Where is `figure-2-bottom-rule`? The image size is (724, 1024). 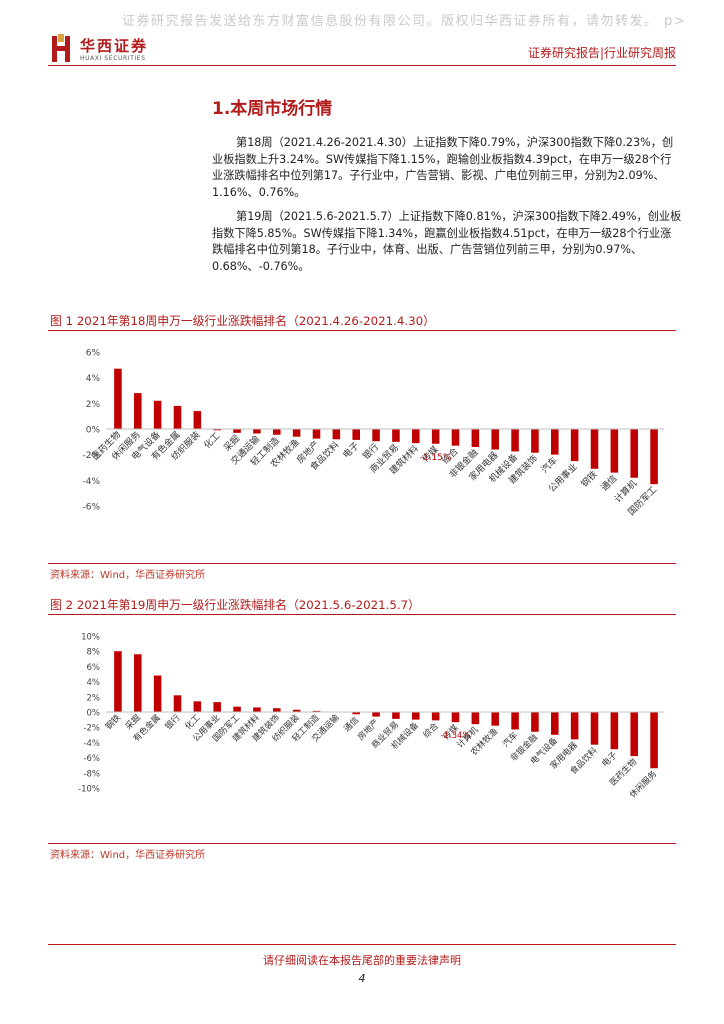 figure-2-bottom-rule is located at coordinates (362, 843).